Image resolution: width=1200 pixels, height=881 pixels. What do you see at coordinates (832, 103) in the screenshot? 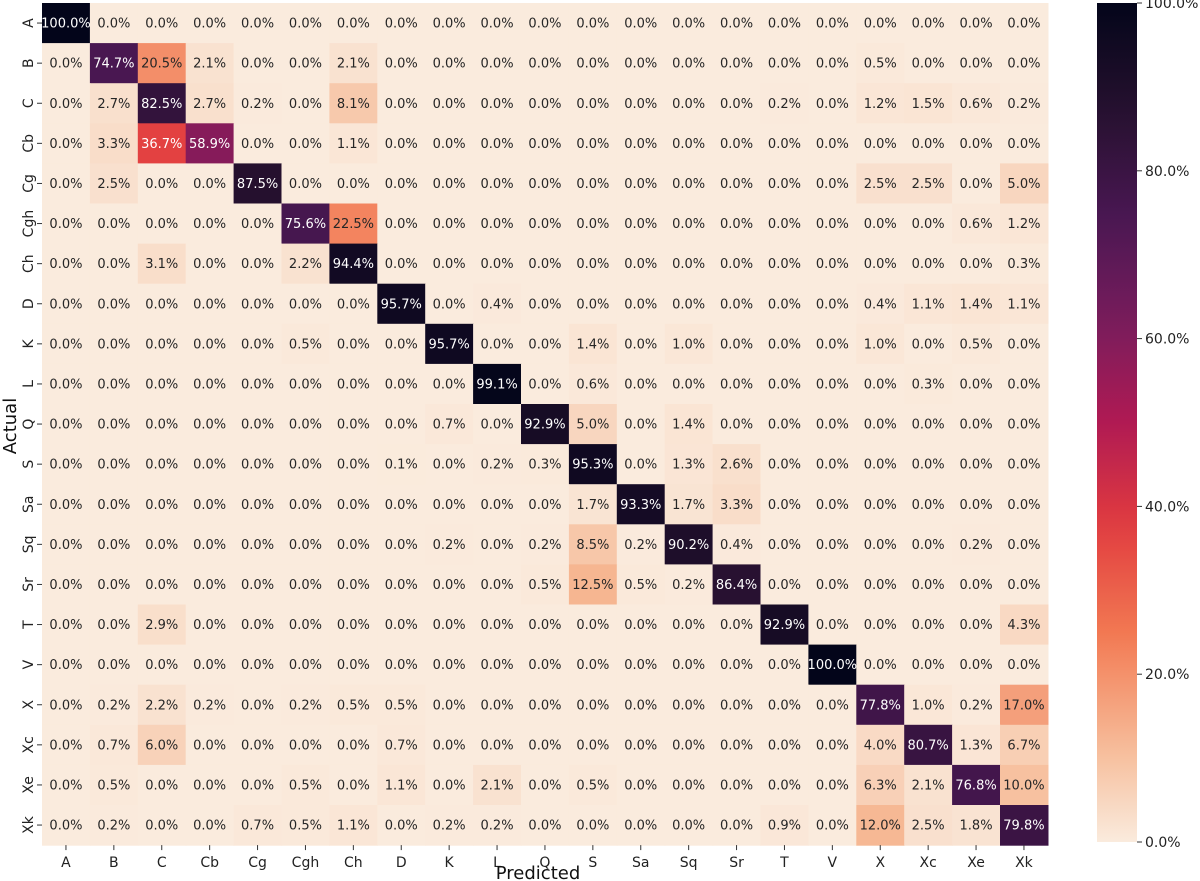
I see `cell-C-V` at bounding box center [832, 103].